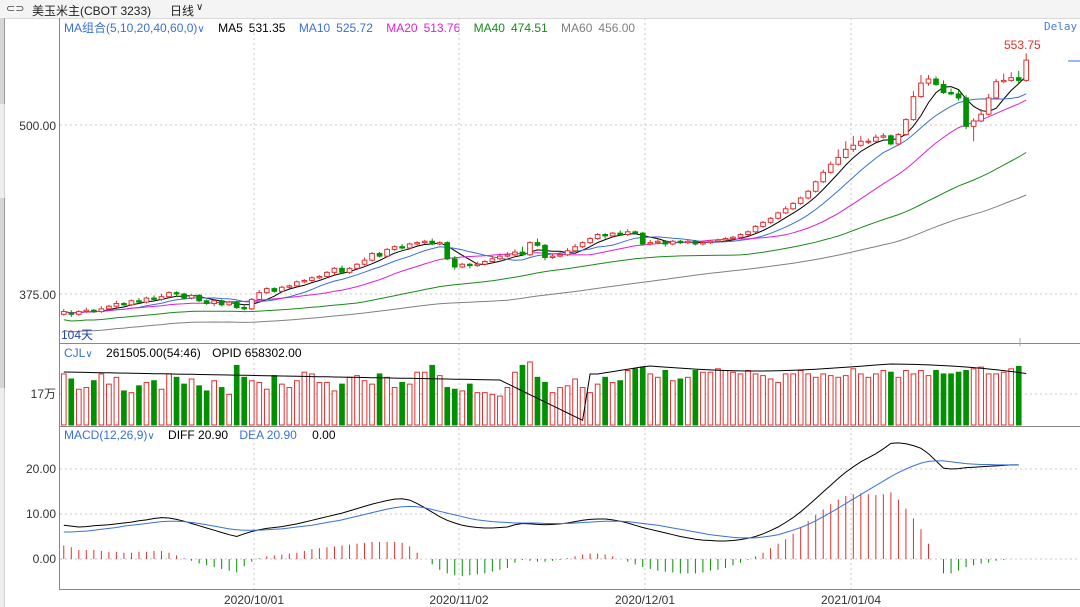  Describe the element at coordinates (131, 28) in the screenshot. I see `ma-legend-title: MA组合(5,10,20,40,60,0)` at that location.